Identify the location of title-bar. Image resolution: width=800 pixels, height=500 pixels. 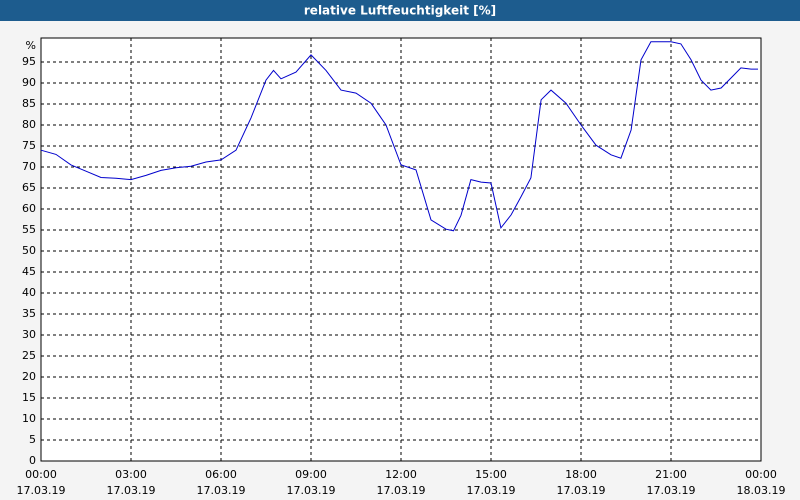
(400, 10).